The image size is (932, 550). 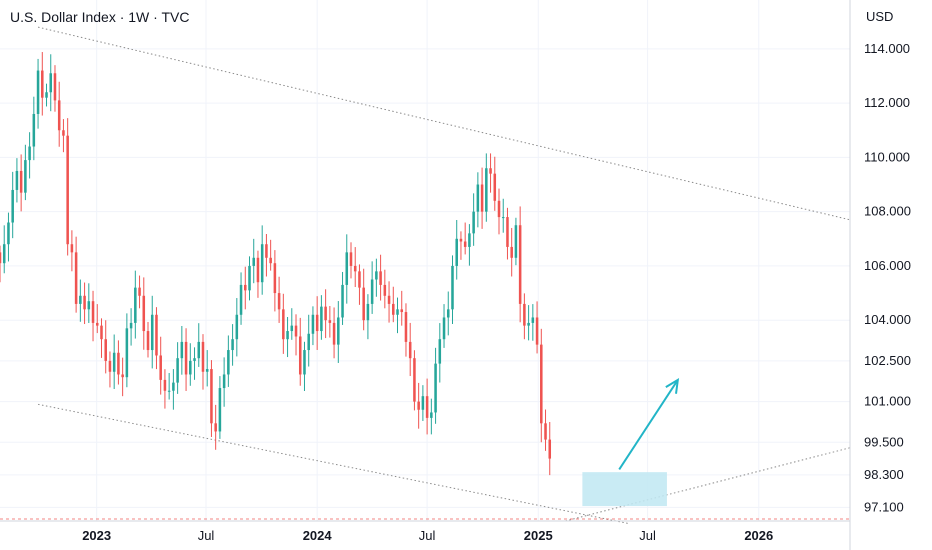 I want to click on x-tick-label: 2025, so click(x=538, y=535).